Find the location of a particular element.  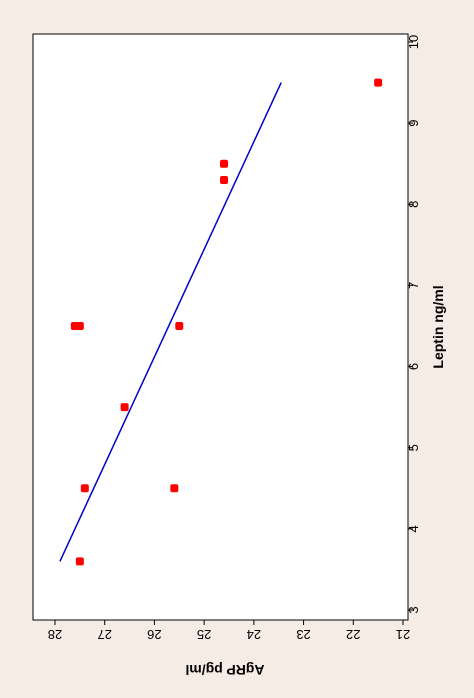

x-tick-label: 5 is located at coordinates (413, 447).